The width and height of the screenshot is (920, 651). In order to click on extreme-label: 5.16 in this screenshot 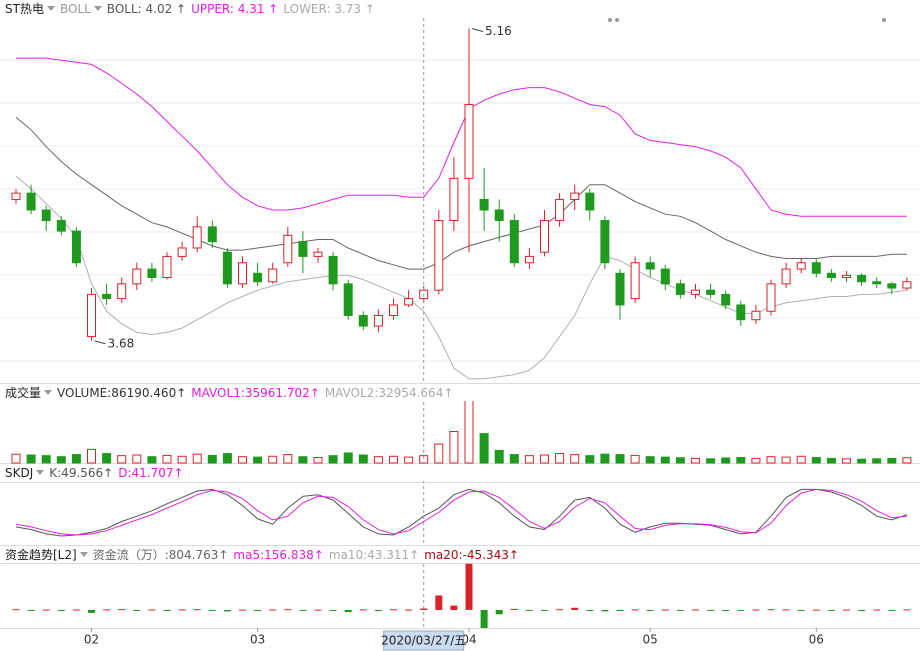, I will do `click(498, 31)`.